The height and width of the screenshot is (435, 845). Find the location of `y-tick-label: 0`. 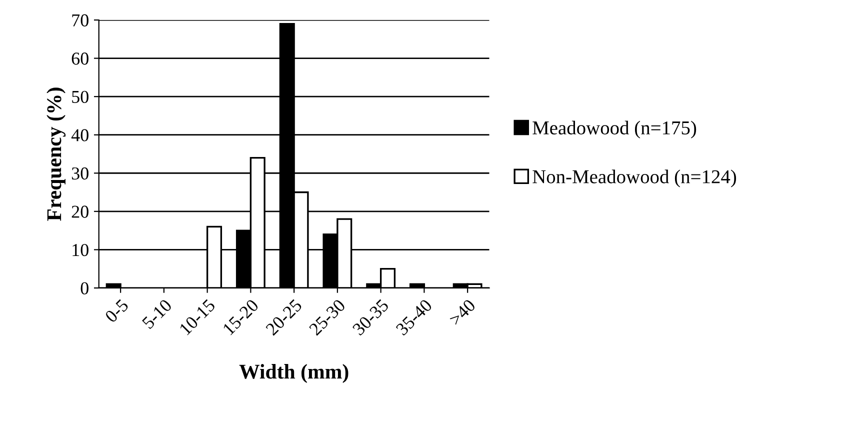

y-tick-label: 0 is located at coordinates (84, 288).